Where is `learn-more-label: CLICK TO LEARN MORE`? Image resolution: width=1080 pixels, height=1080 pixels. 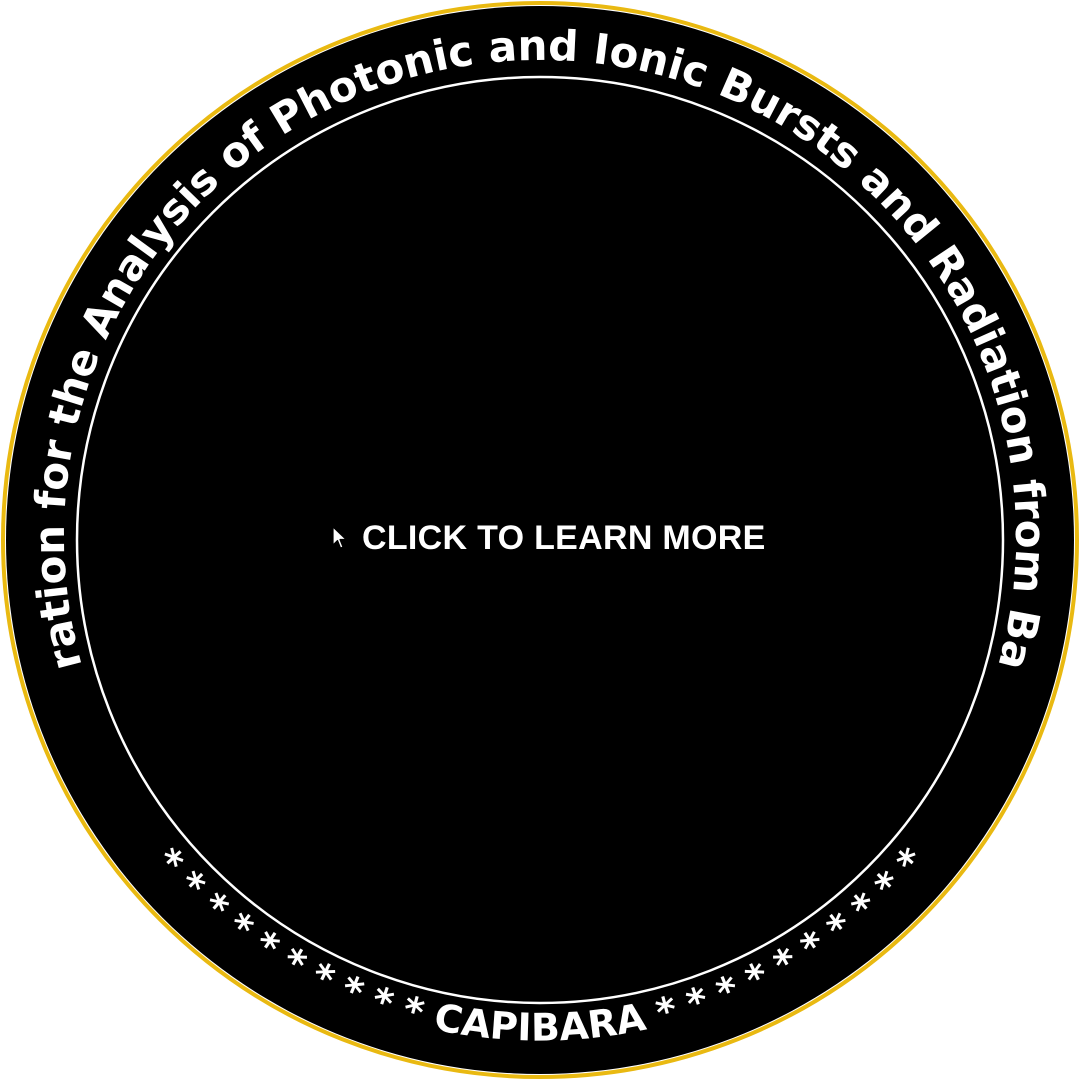
learn-more-label: CLICK TO LEARN MORE is located at coordinates (564, 537).